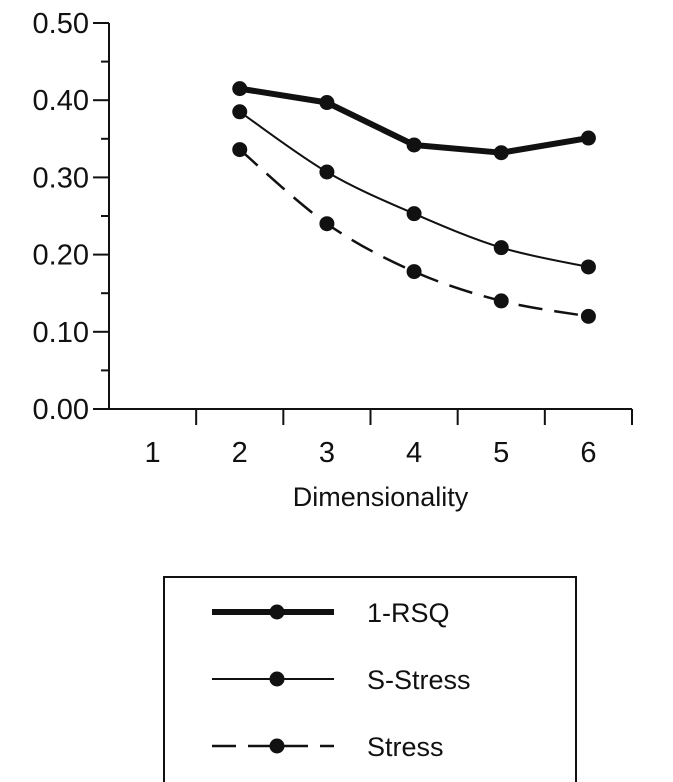 The width and height of the screenshot is (673, 782). I want to click on y-tick-label: 0.20, so click(61, 256).